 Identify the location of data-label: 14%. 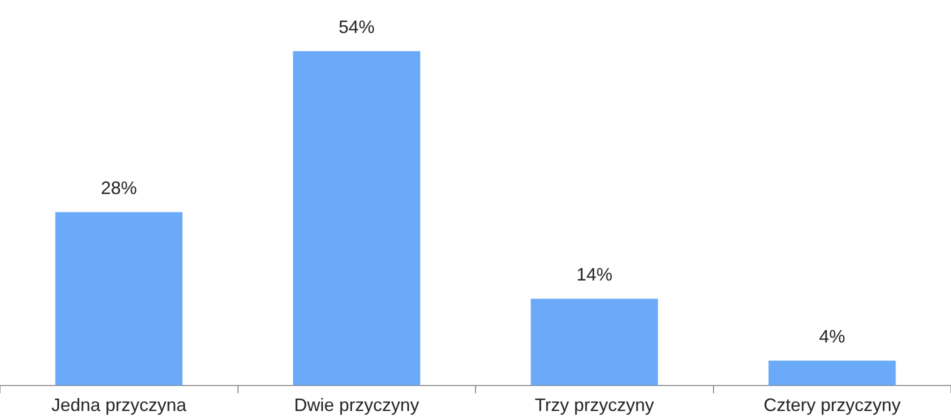
(594, 274).